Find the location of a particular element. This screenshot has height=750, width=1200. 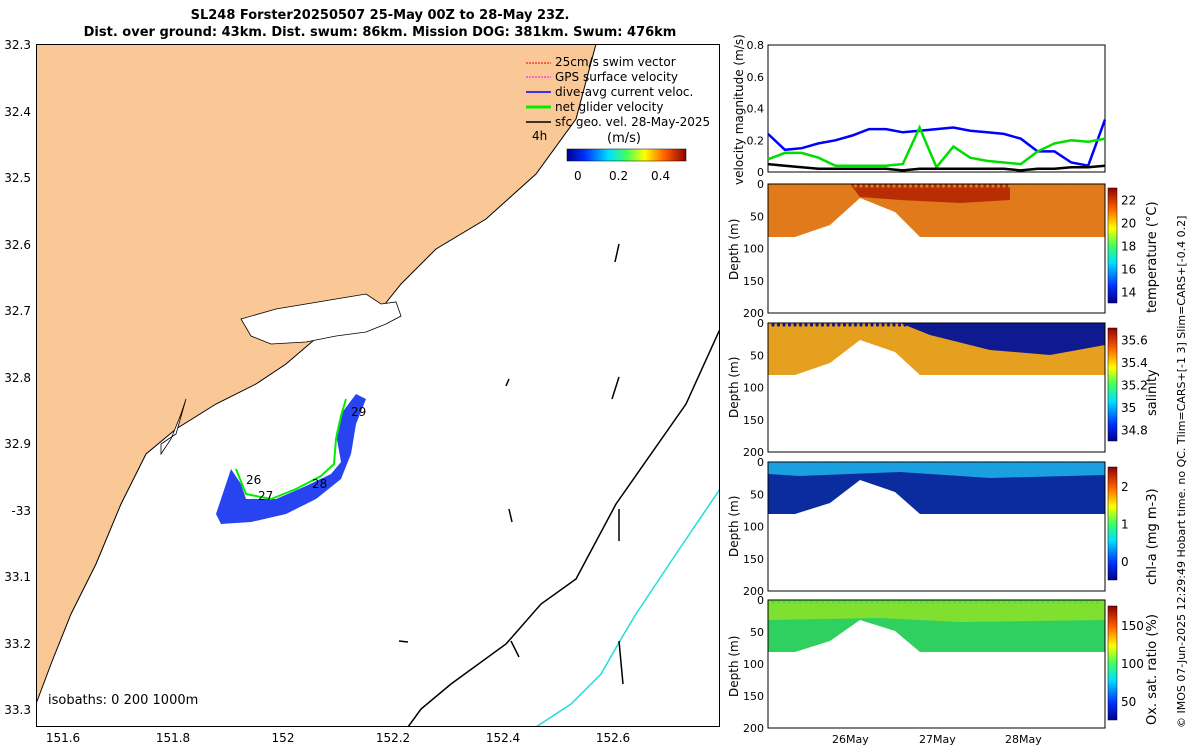

map-y-tick: 32.9 is located at coordinates (17, 444).